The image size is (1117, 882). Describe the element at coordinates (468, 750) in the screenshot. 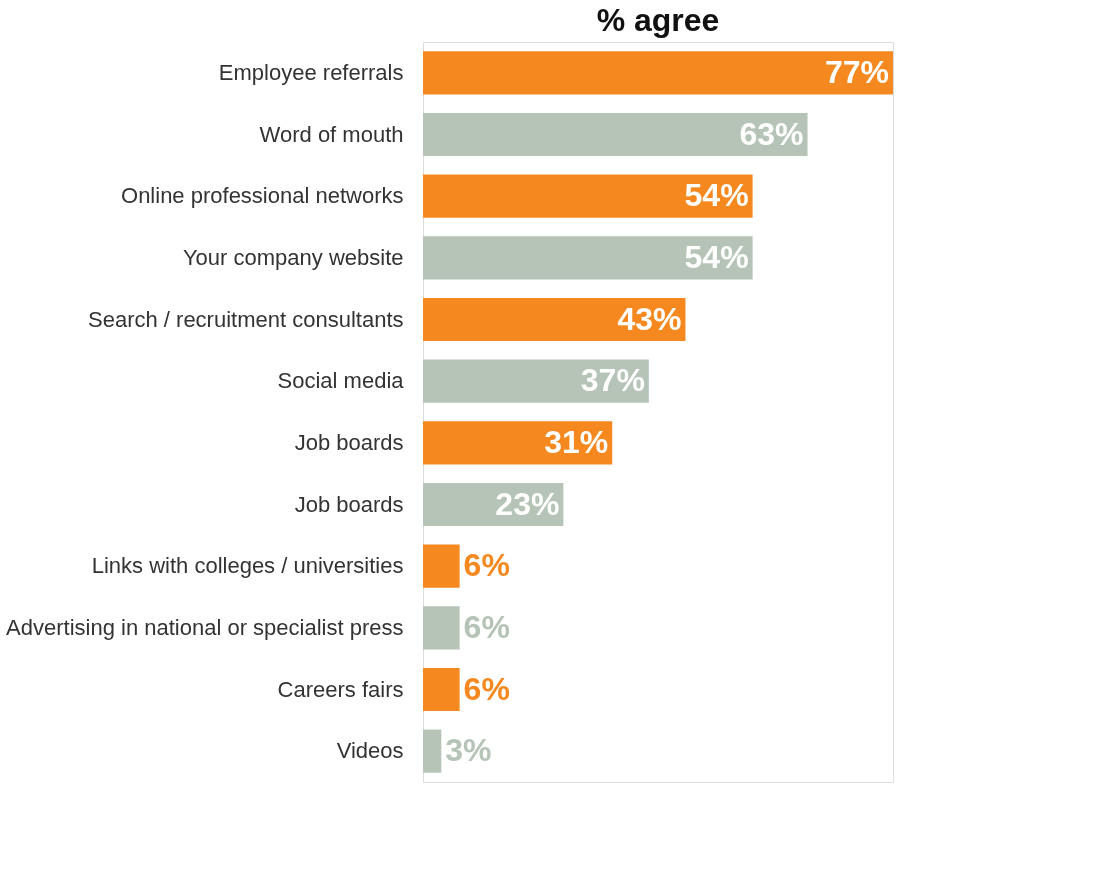

I see `data-label: 3%` at that location.